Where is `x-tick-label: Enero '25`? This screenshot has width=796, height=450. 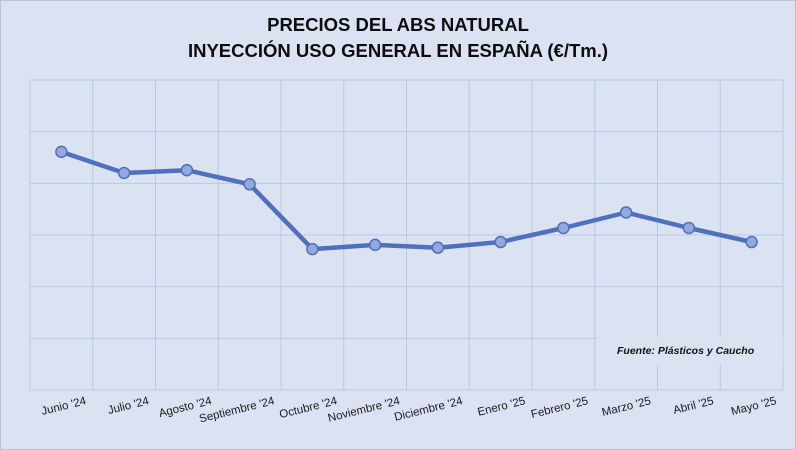 x-tick-label: Enero '25 is located at coordinates (501, 406).